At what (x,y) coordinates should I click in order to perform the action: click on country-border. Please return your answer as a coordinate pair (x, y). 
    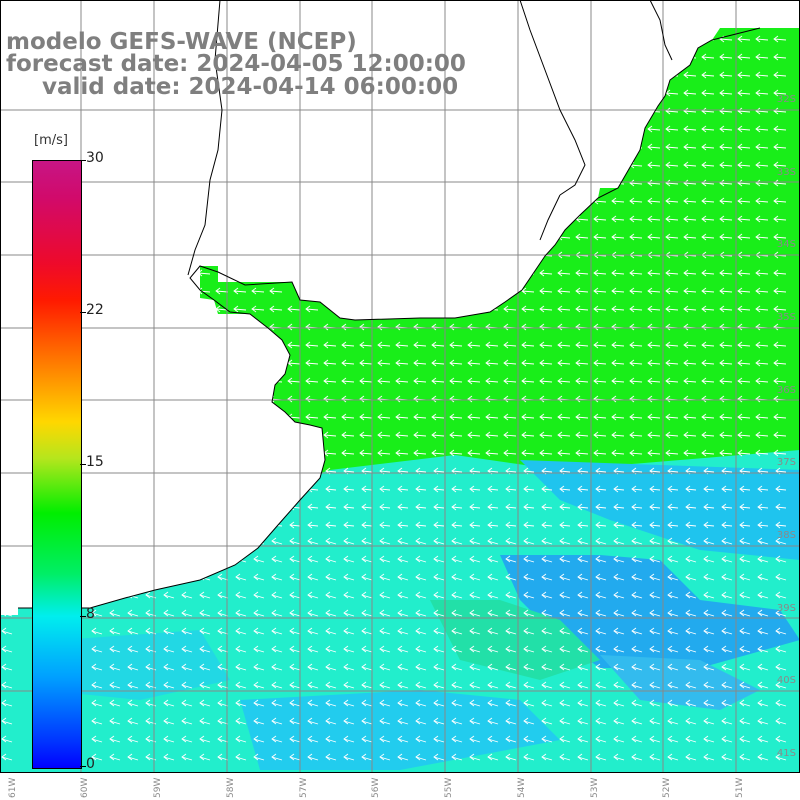
    Looking at the image, I should click on (205, 138).